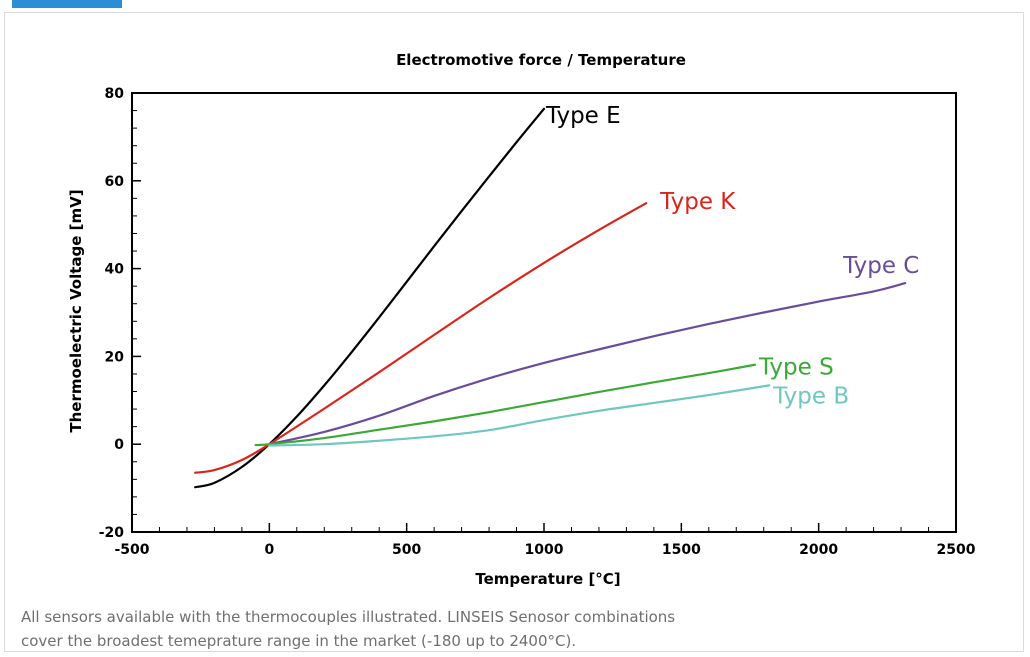 Image resolution: width=1030 pixels, height=657 pixels. What do you see at coordinates (880, 266) in the screenshot?
I see `series-label-type-c: Type C` at bounding box center [880, 266].